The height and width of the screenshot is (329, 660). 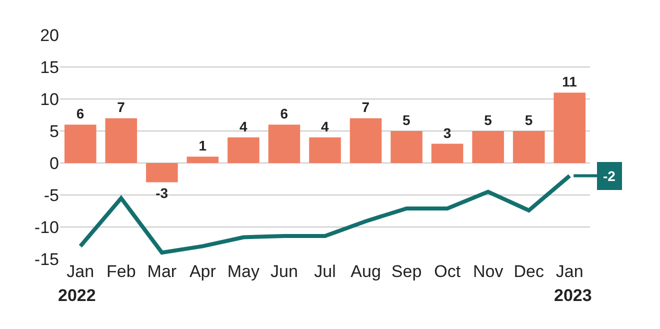 I want to click on y-tick-label: 20, so click(x=49, y=35).